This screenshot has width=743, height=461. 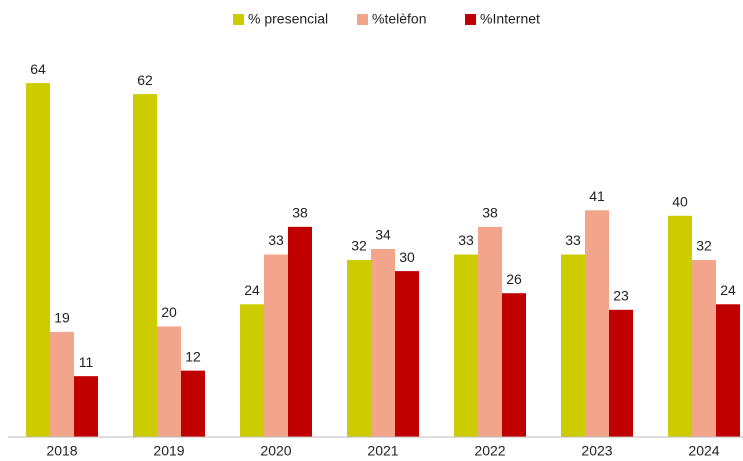 I want to click on data-label: 23, so click(x=621, y=296).